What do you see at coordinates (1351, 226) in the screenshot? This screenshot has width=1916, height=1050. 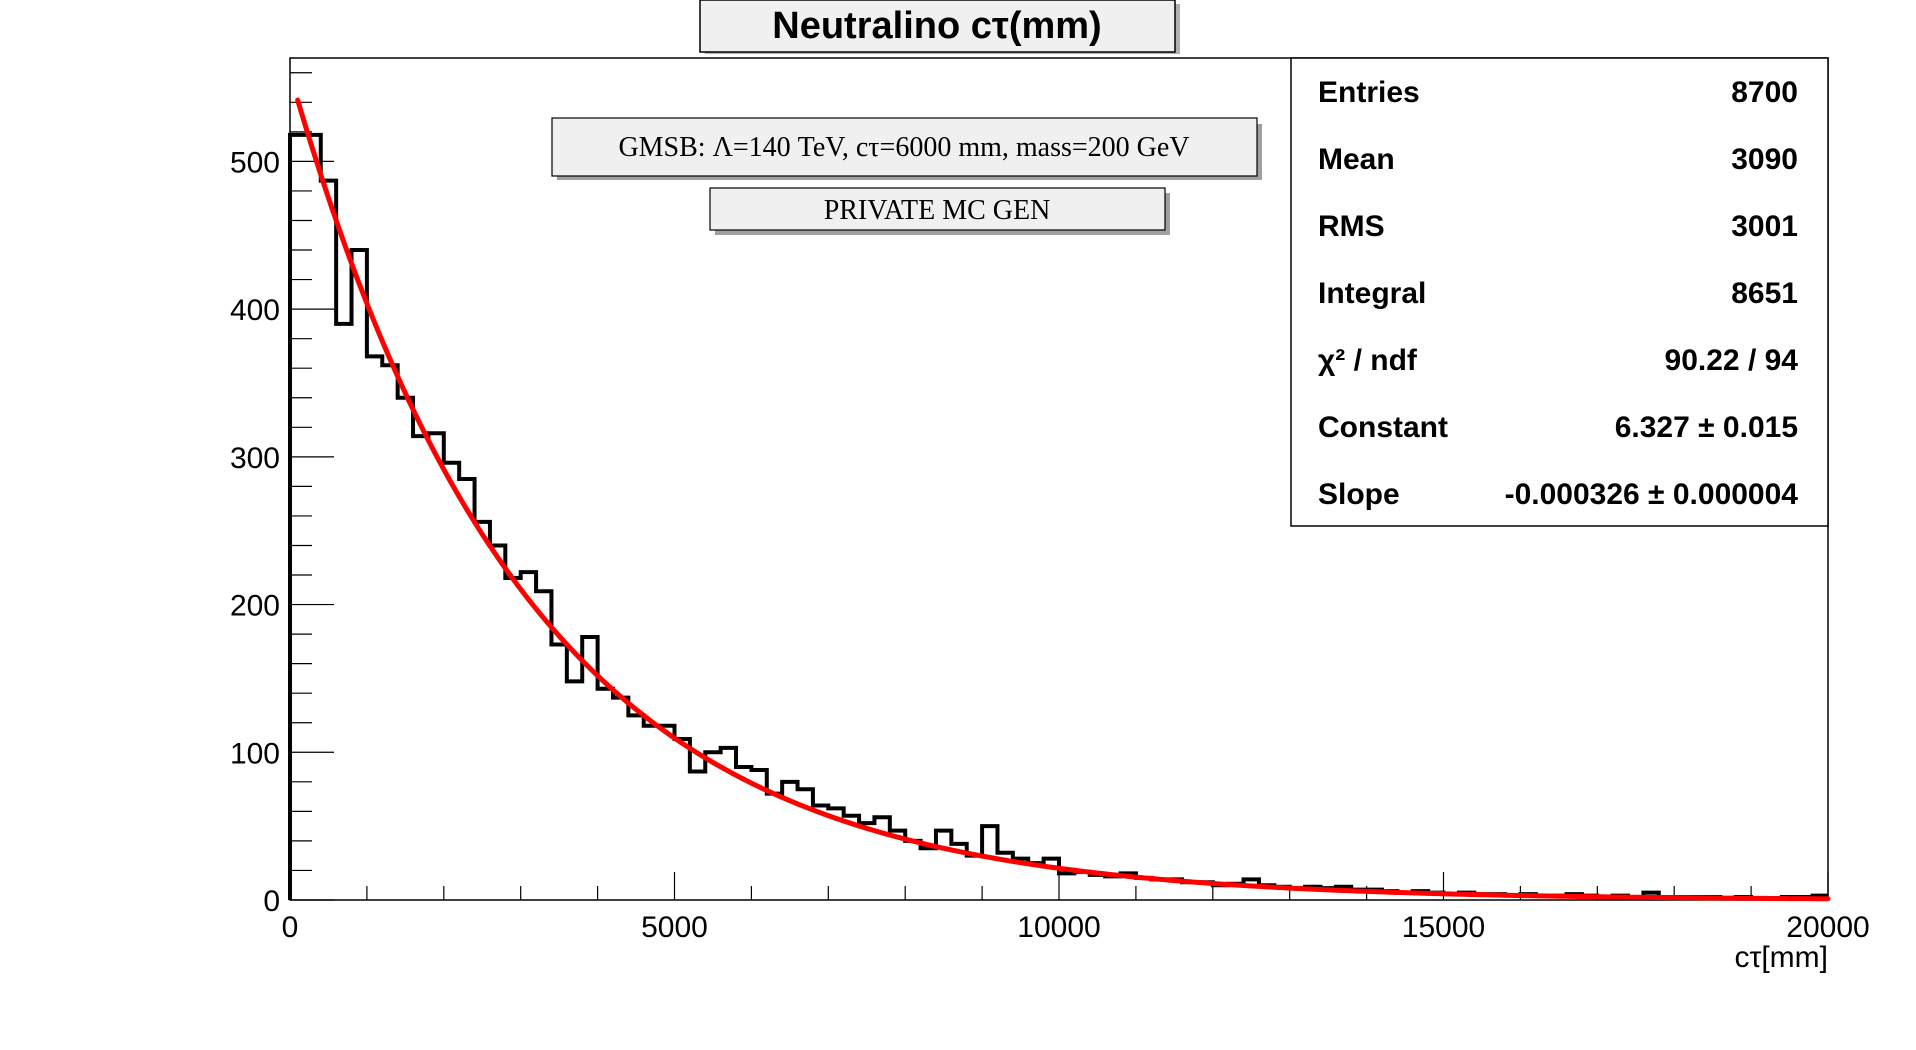 I see `stats-label: RMS` at bounding box center [1351, 226].